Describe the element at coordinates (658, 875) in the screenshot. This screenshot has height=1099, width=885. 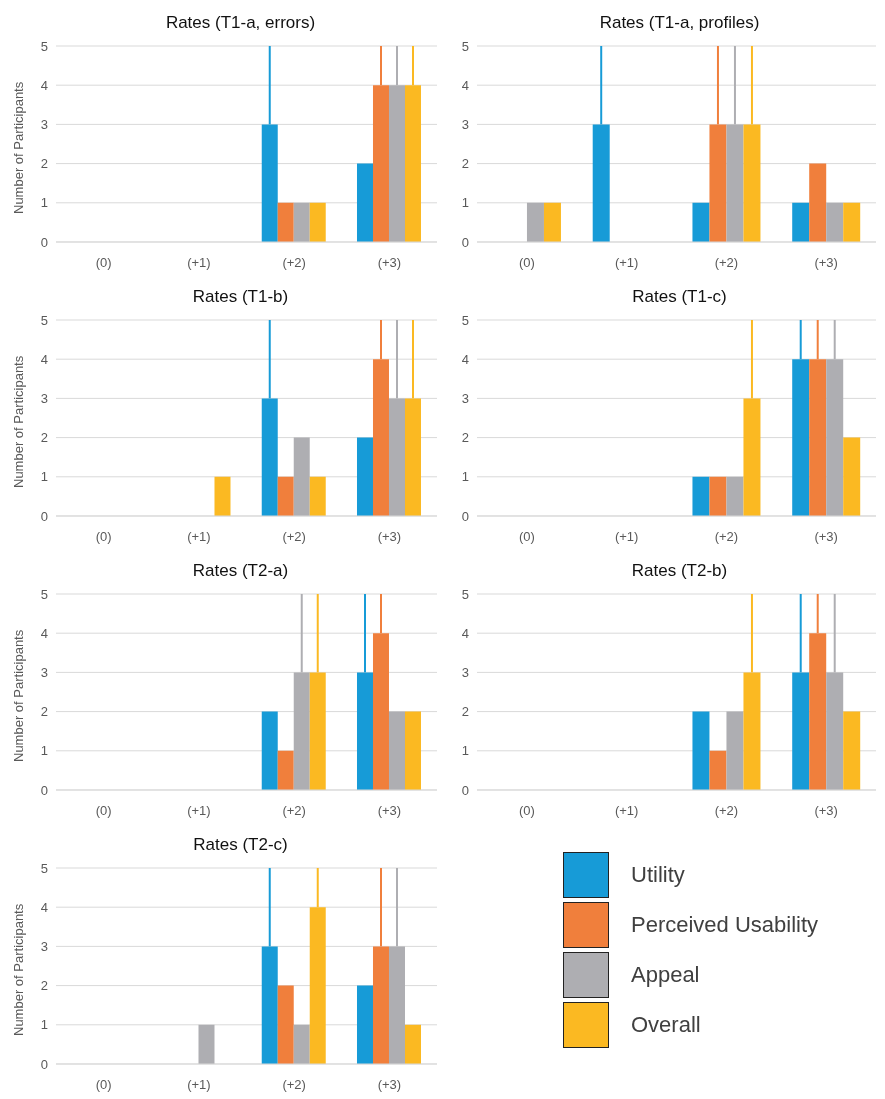
I see `legend-label: Utility` at that location.